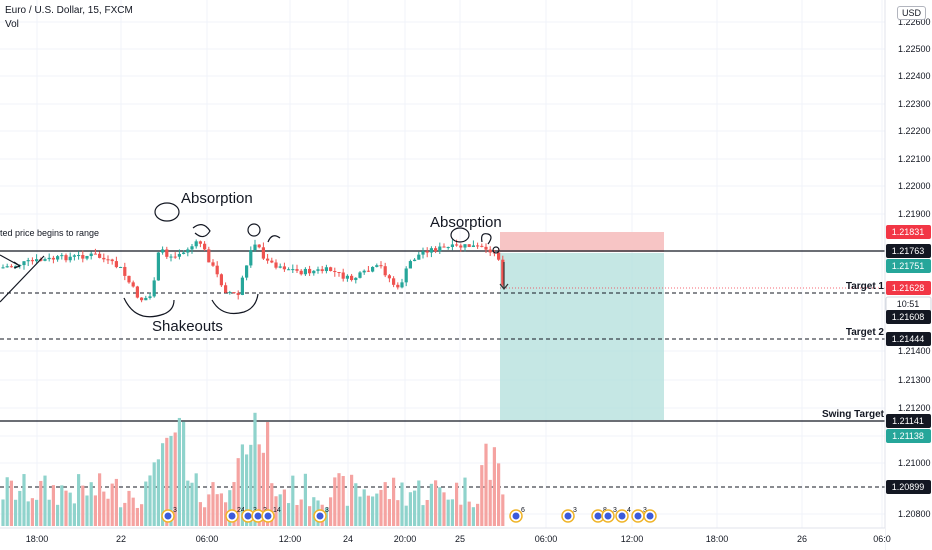  Describe the element at coordinates (69, 10) in the screenshot. I see `symbol-title: Euro / U.S. Dollar, 15, FXCM` at that location.